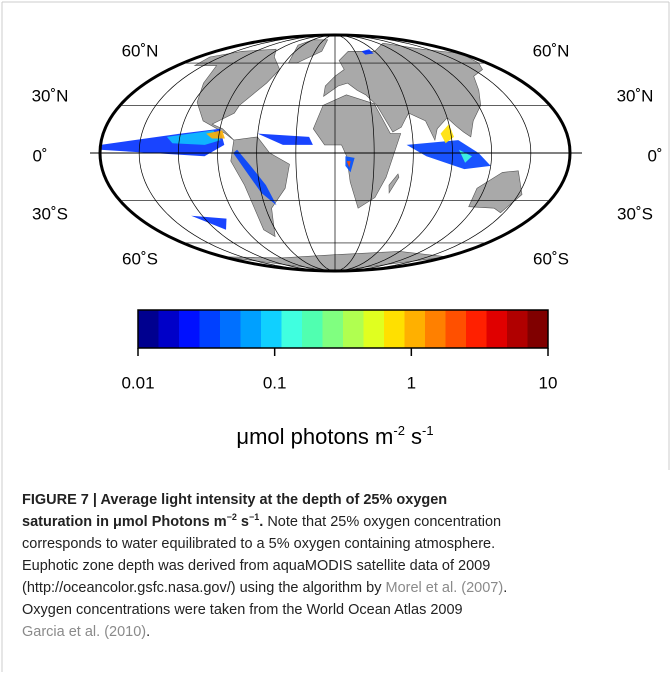  What do you see at coordinates (548, 382) in the screenshot?
I see `colorbar-tick-label: 10` at bounding box center [548, 382].